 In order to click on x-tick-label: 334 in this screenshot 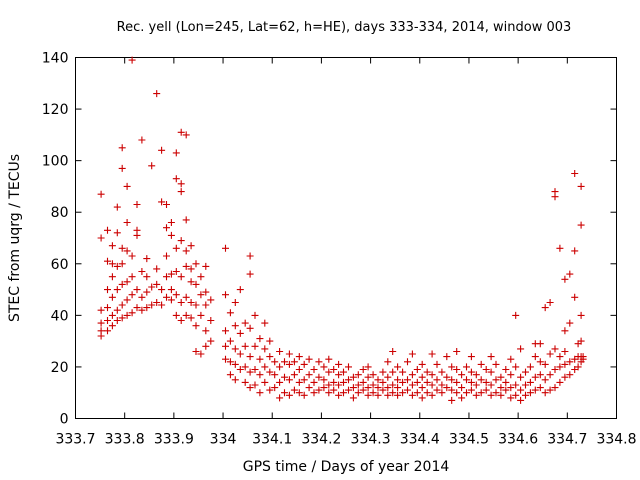, I will do `click(223, 440)`.